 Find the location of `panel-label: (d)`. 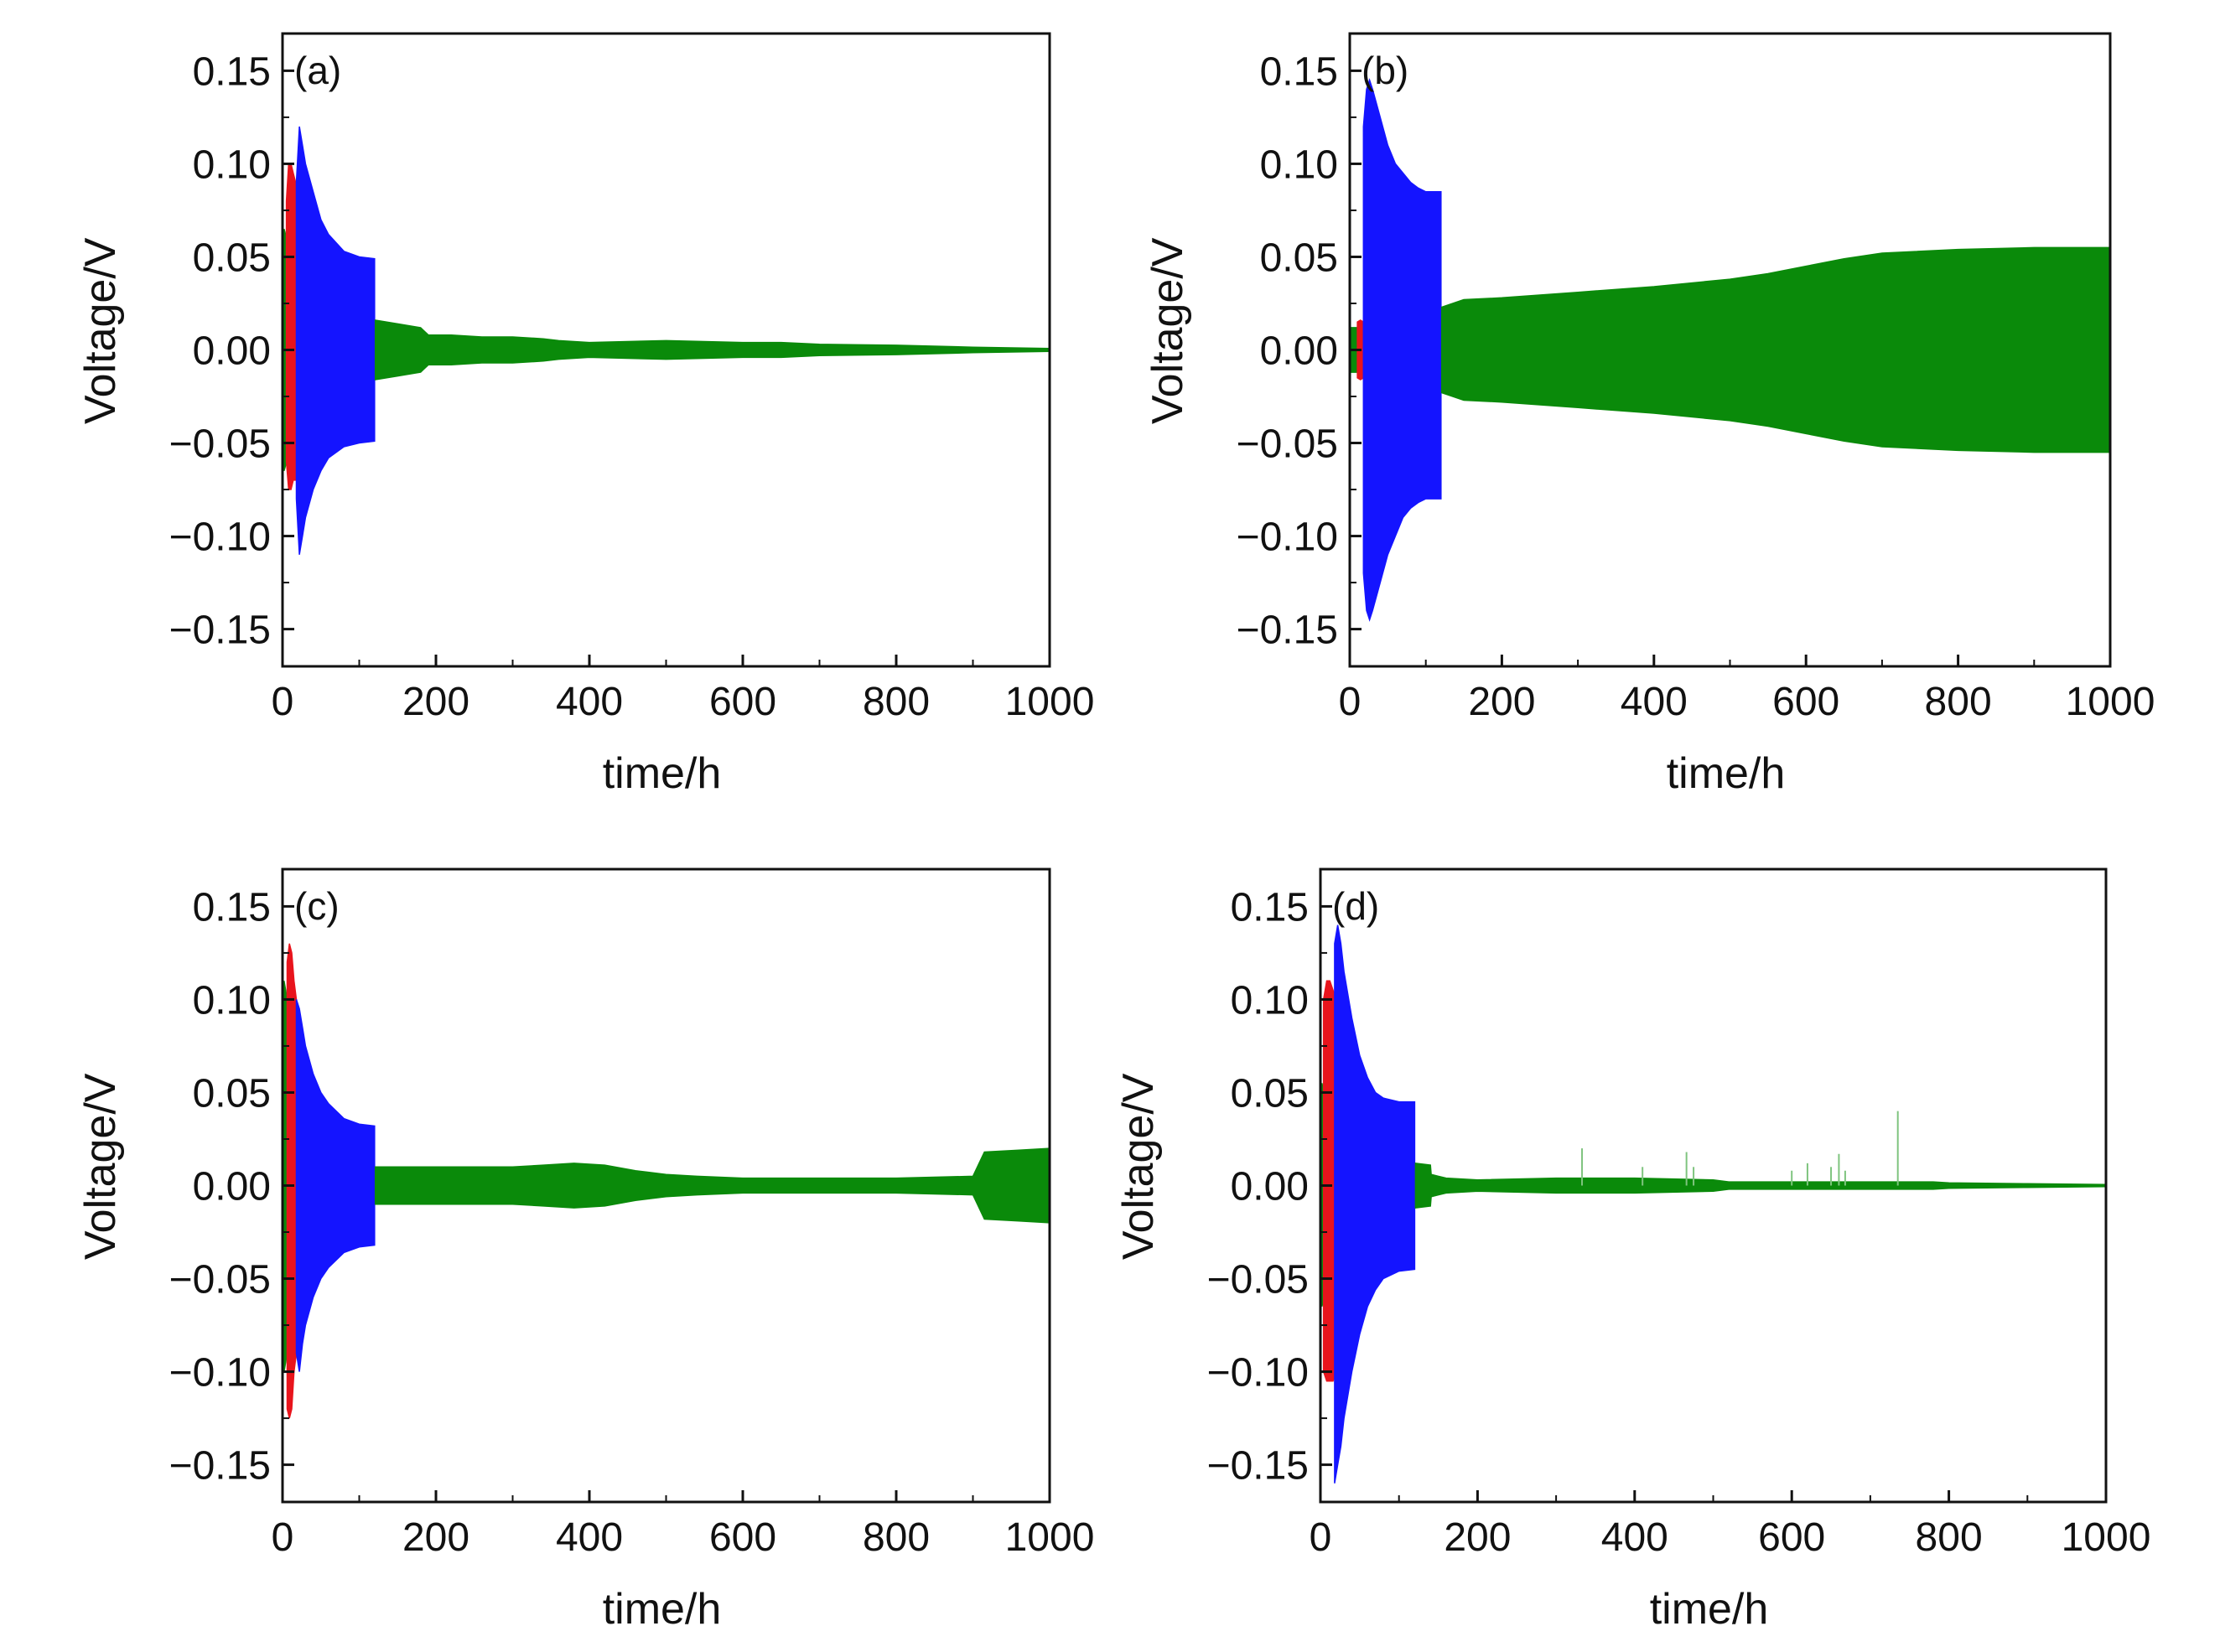

panel-label: (d) is located at coordinates (1355, 906).